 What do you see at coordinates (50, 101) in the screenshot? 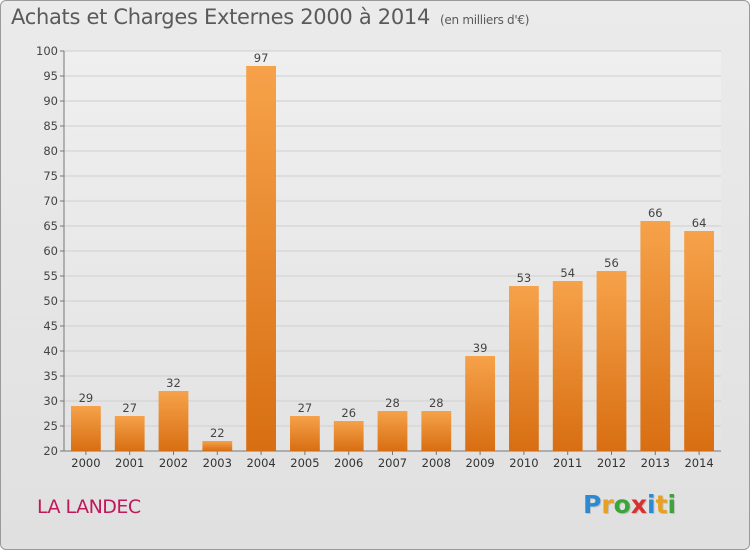
I see `y-tick-label: 90` at bounding box center [50, 101].